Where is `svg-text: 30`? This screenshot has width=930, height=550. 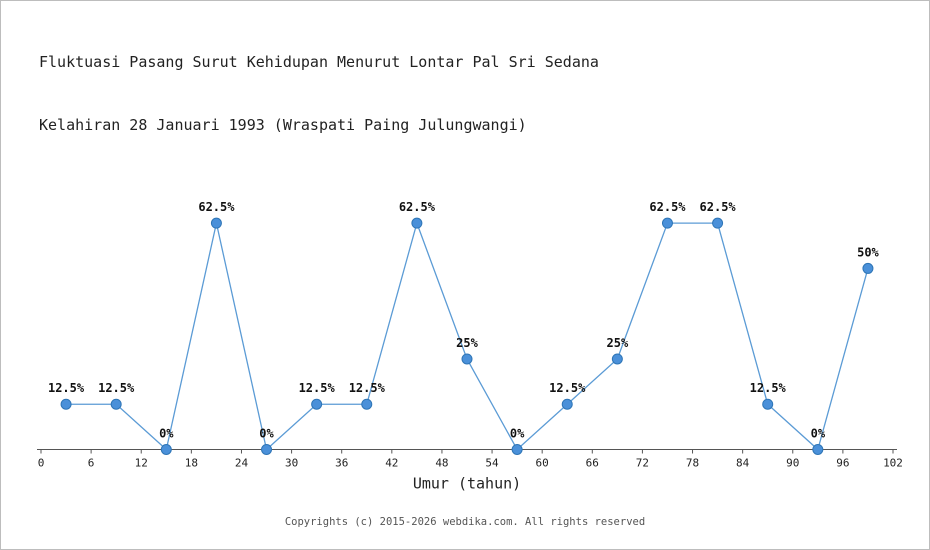 svg-text: 30 is located at coordinates (291, 463).